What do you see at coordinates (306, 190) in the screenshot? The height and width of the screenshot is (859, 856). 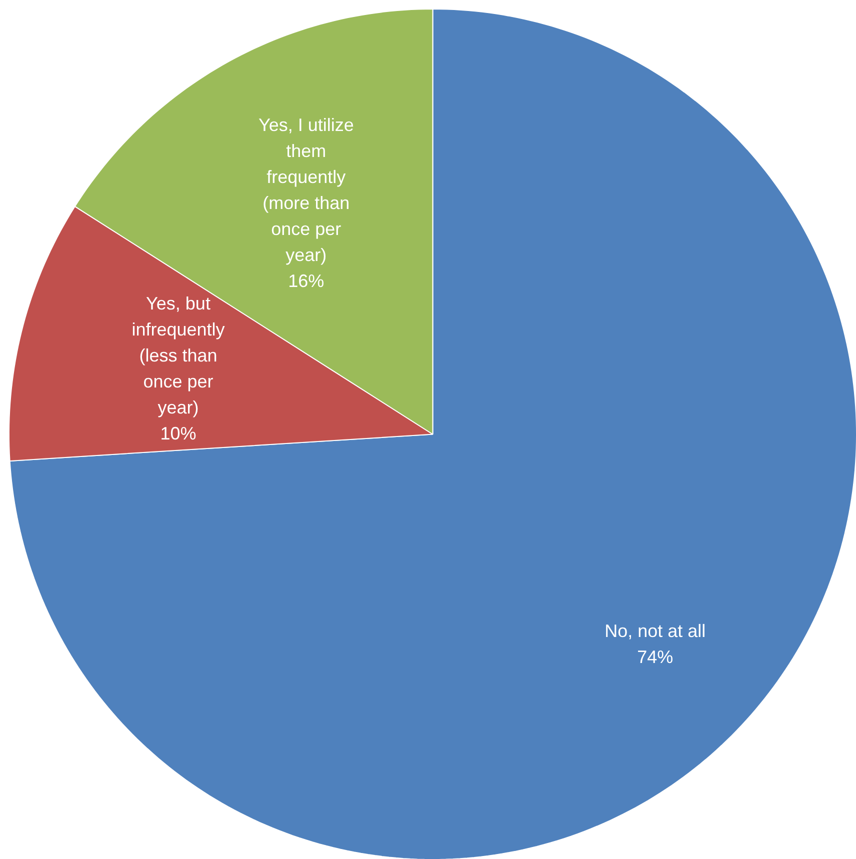 I see `slice-label: Yes, I utilize them frequently (more than once per year)` at bounding box center [306, 190].